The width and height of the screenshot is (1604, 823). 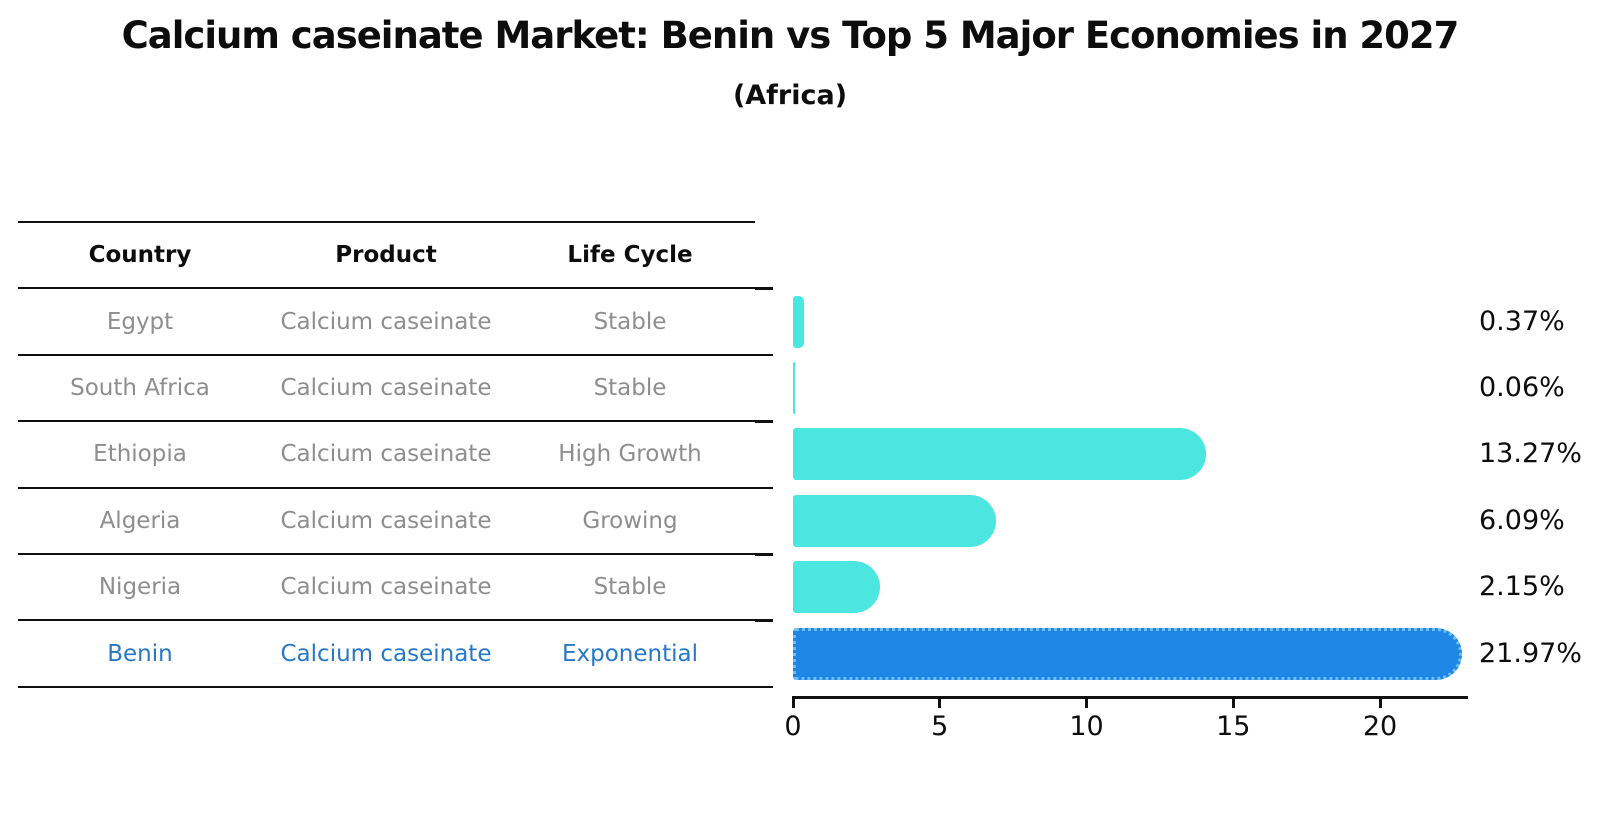 What do you see at coordinates (798, 321) in the screenshot?
I see `bar-egypt` at bounding box center [798, 321].